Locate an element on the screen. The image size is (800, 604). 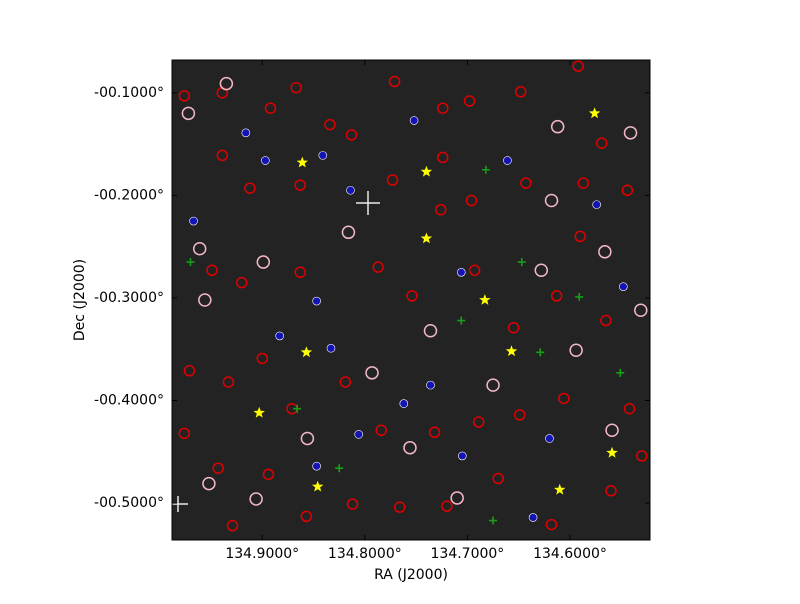
y-tick-label: -00.5000° is located at coordinates (129, 503).